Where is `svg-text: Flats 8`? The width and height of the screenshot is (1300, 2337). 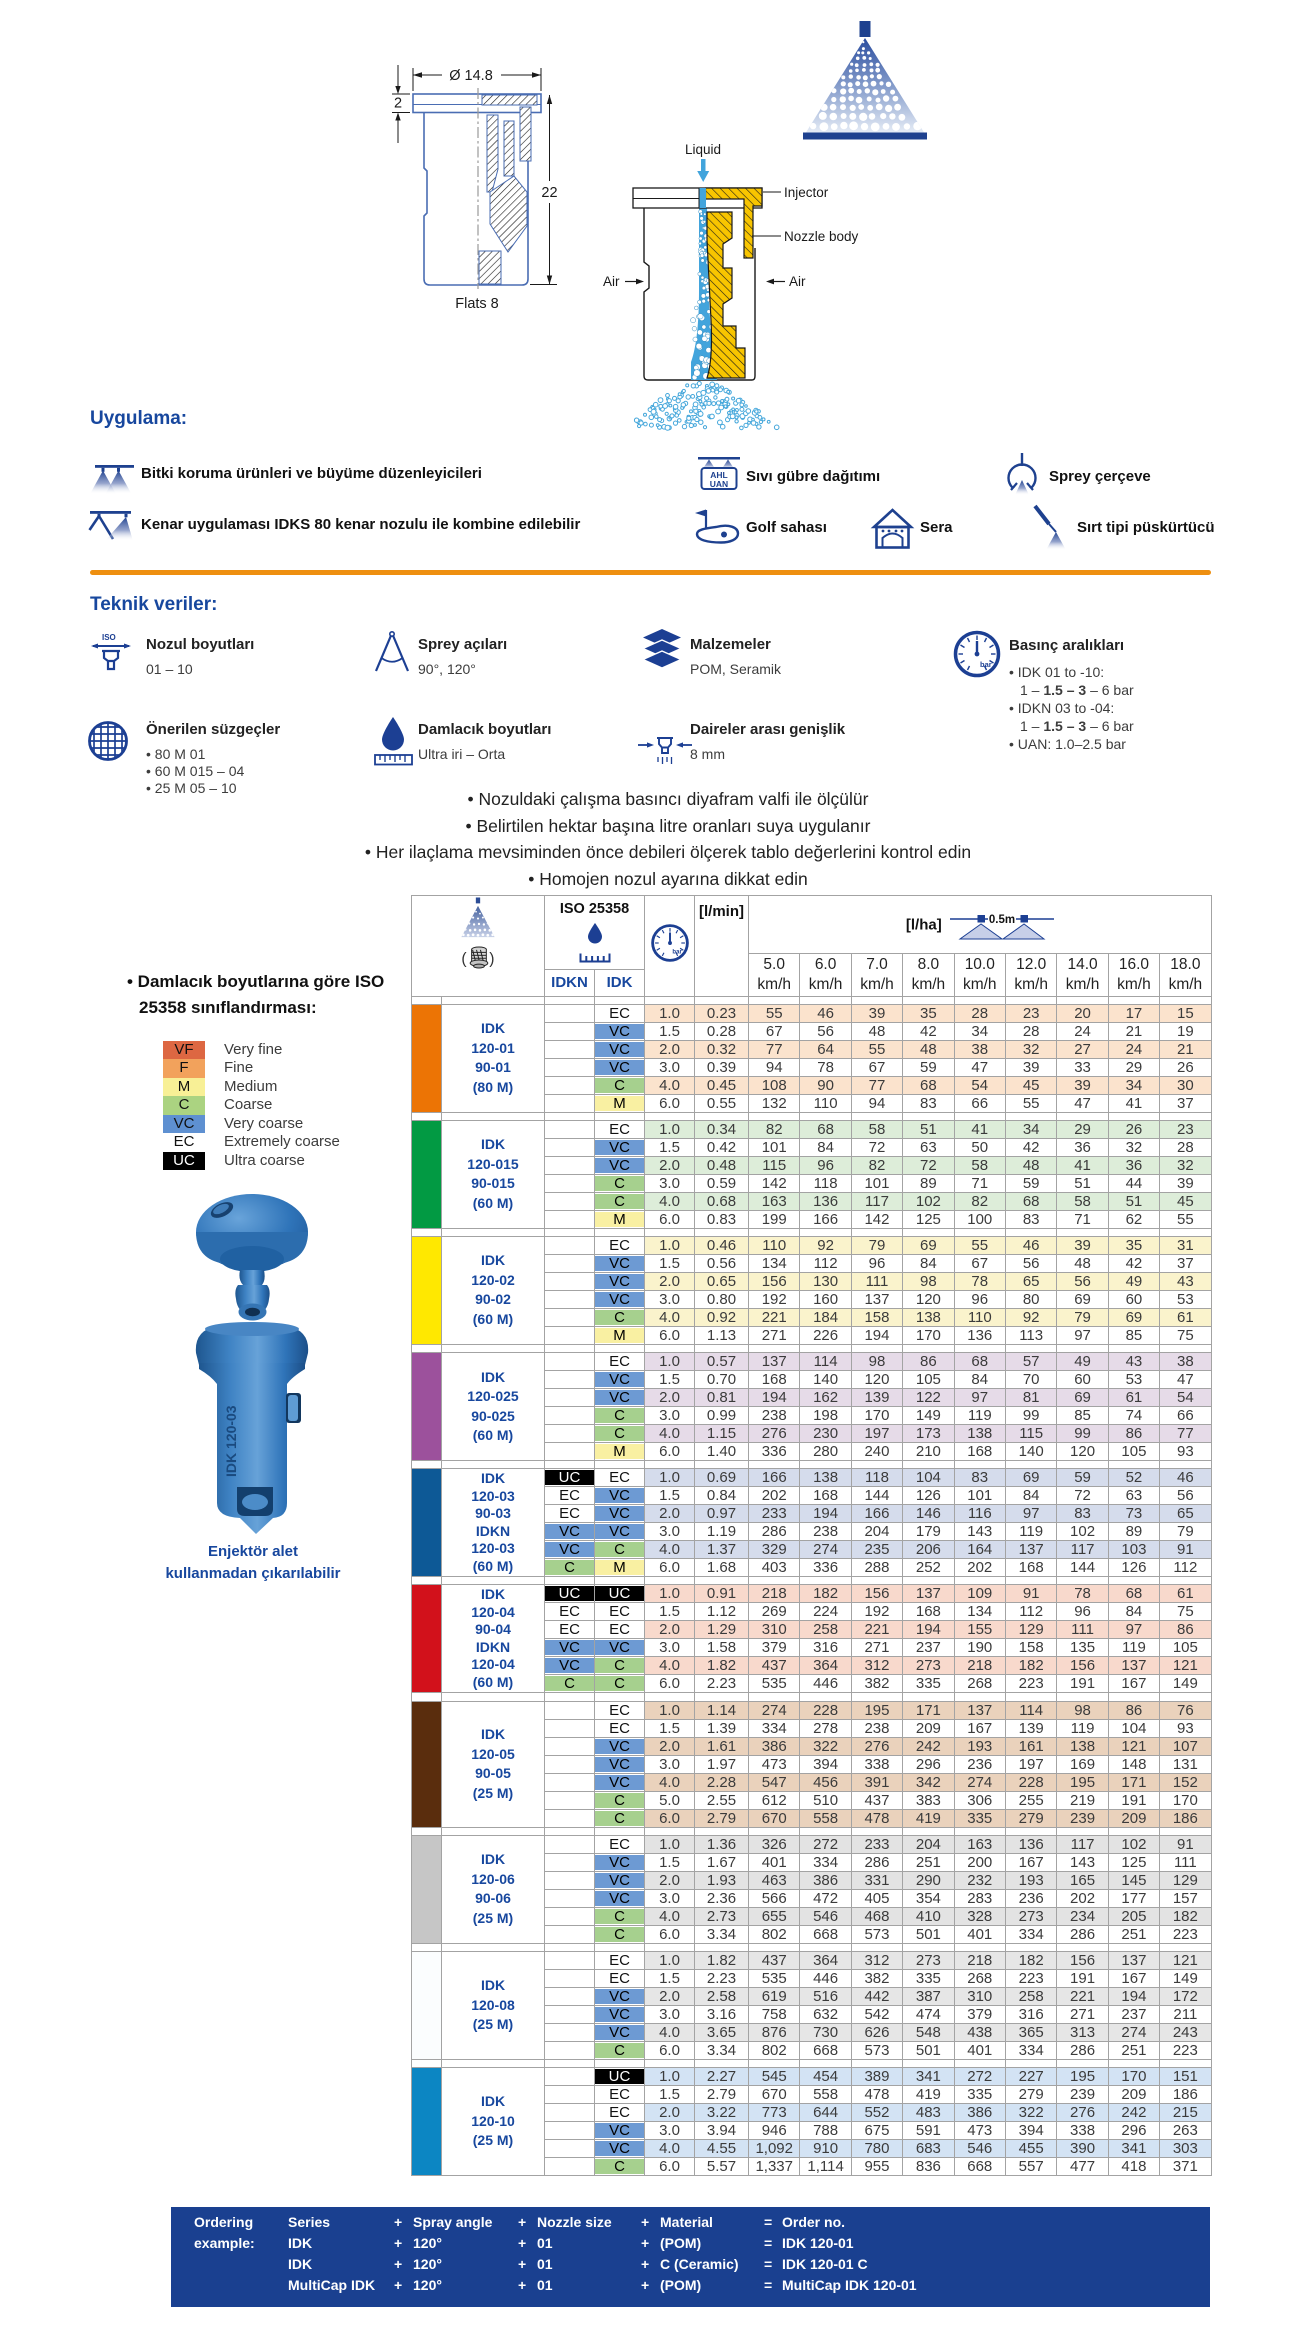 svg-text: Flats 8 is located at coordinates (477, 304).